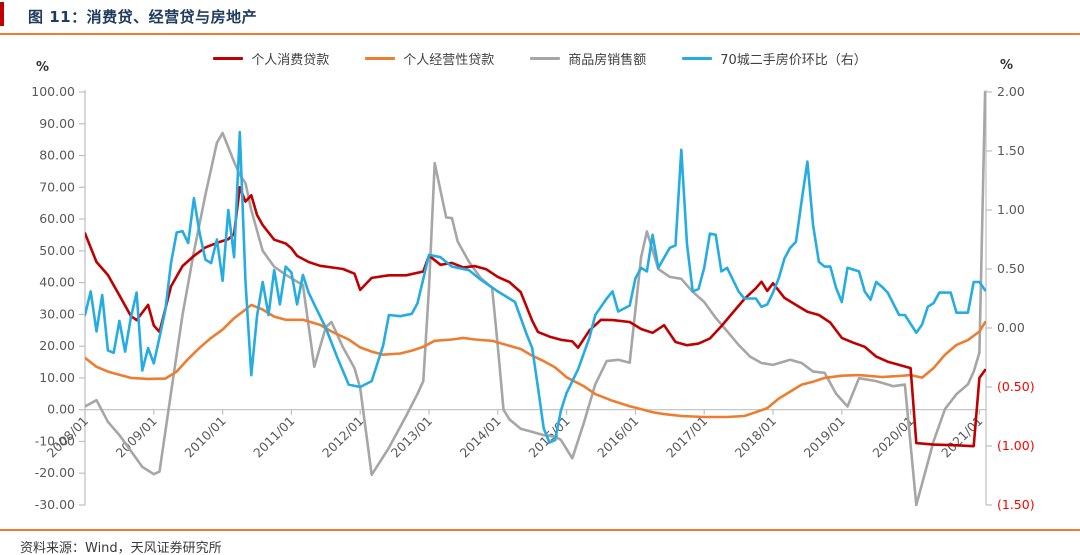 The height and width of the screenshot is (555, 1080). Describe the element at coordinates (57, 377) in the screenshot. I see `left-axis-tick-label: 10.00` at that location.